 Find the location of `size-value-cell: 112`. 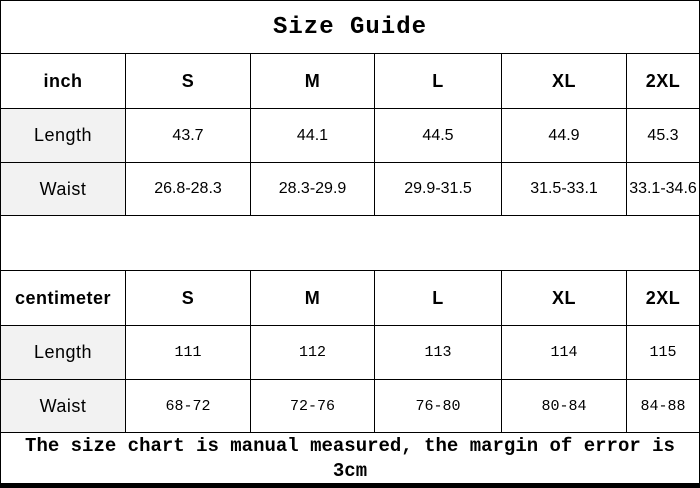

size-value-cell: 112 is located at coordinates (313, 353).